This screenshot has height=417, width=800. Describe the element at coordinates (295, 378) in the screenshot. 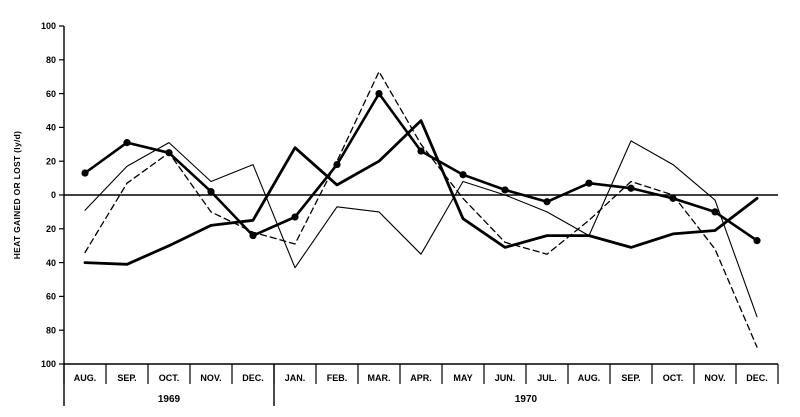

I see `x-tick-label: JAN.` at that location.